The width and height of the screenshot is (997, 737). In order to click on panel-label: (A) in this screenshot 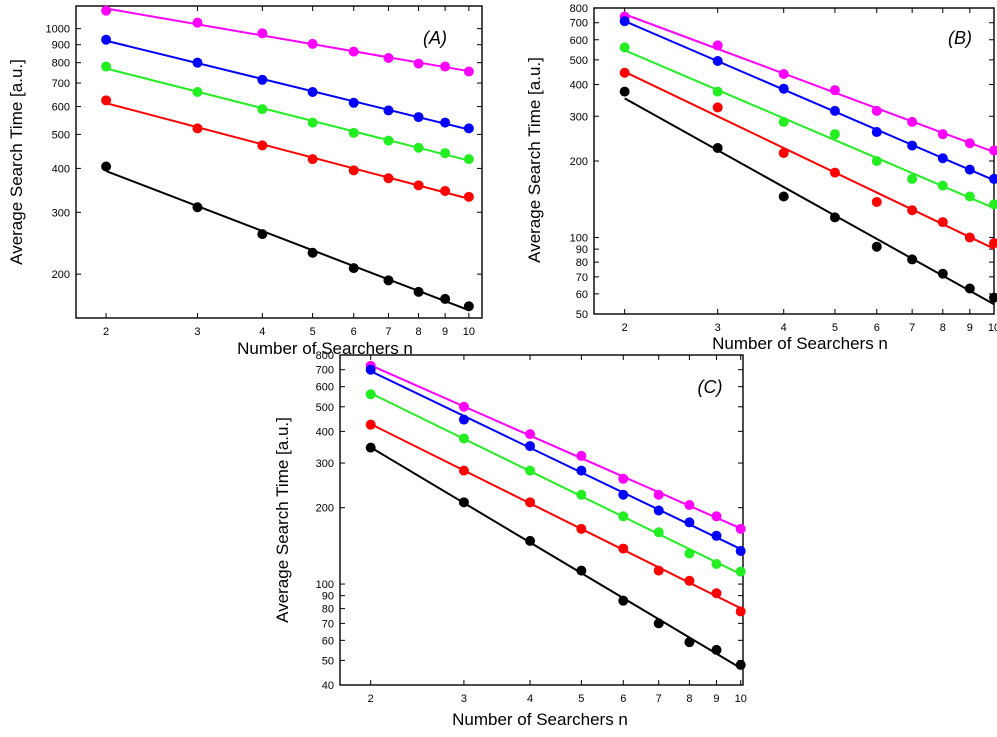, I will do `click(435, 38)`.